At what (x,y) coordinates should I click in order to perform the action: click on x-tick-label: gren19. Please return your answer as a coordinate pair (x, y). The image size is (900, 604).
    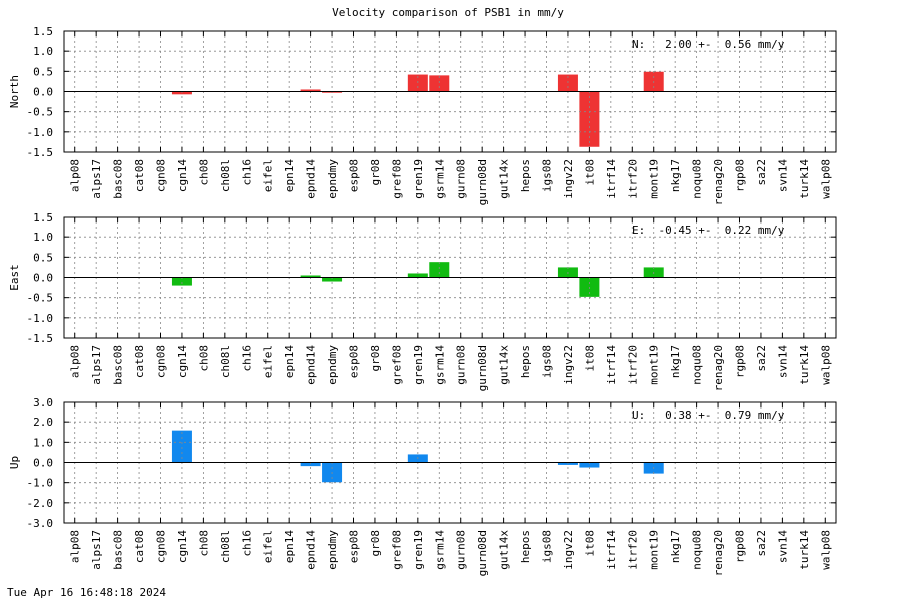
    Looking at the image, I should click on (418, 550).